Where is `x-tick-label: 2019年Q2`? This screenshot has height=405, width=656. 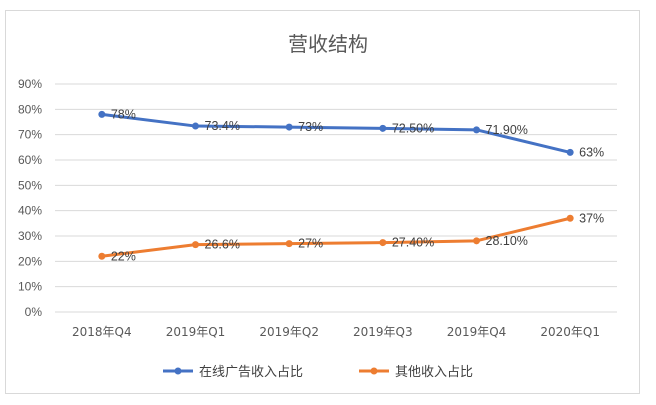 x-tick-label: 2019年Q2 is located at coordinates (289, 332).